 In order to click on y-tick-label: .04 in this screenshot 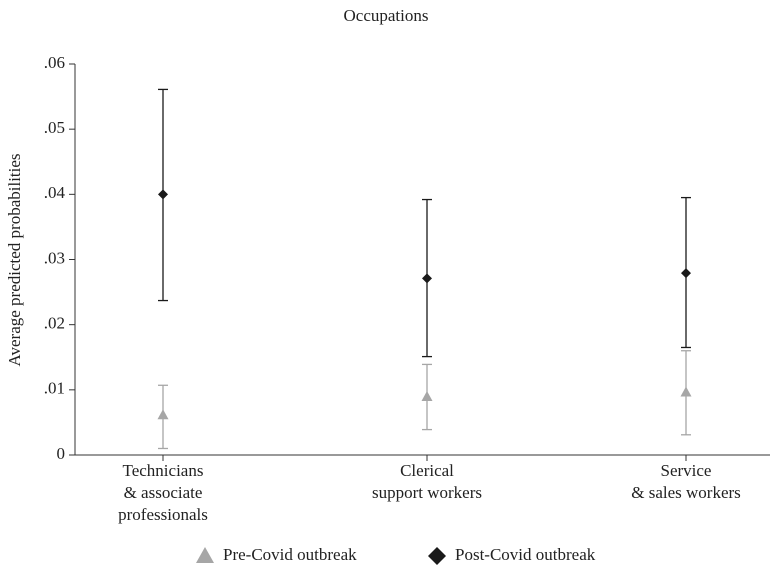, I will do `click(55, 192)`.